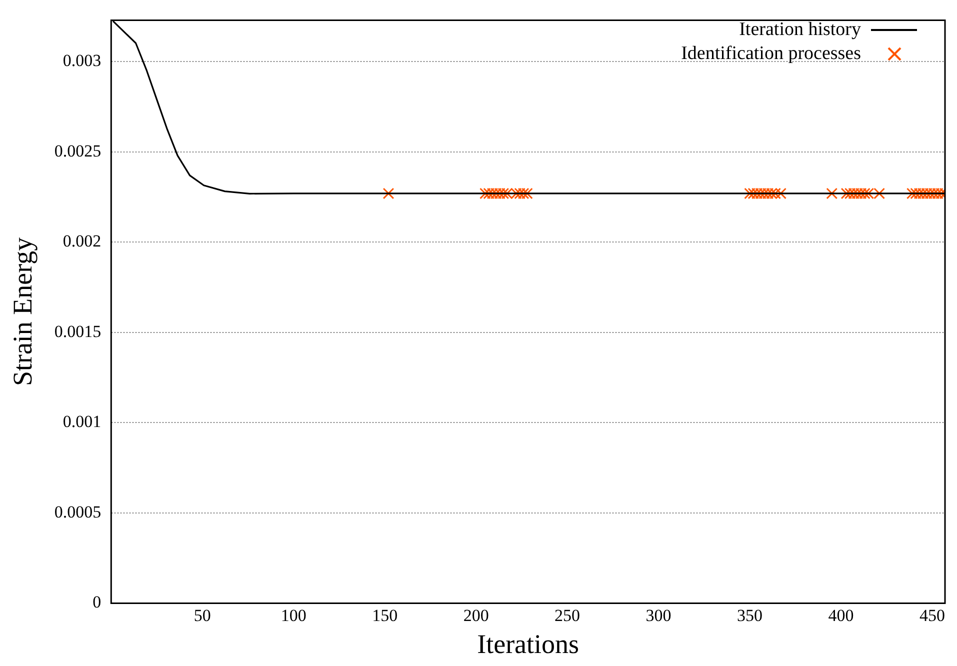 The width and height of the screenshot is (957, 666). I want to click on x-tick-label: 250, so click(567, 615).